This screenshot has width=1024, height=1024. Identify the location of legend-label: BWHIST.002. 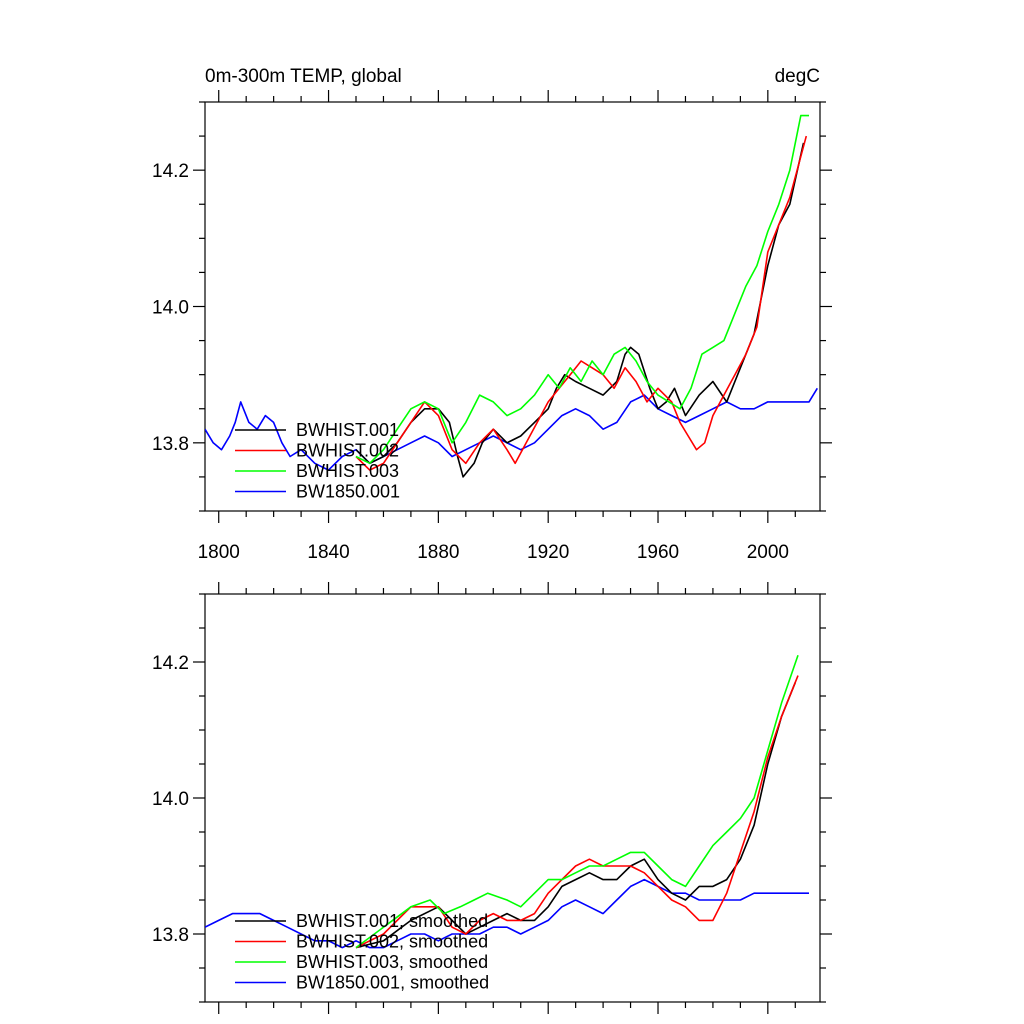
(347, 451).